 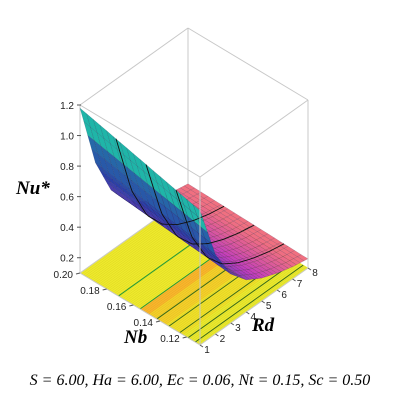 I want to click on x-tick-label: 6, so click(x=284, y=295).